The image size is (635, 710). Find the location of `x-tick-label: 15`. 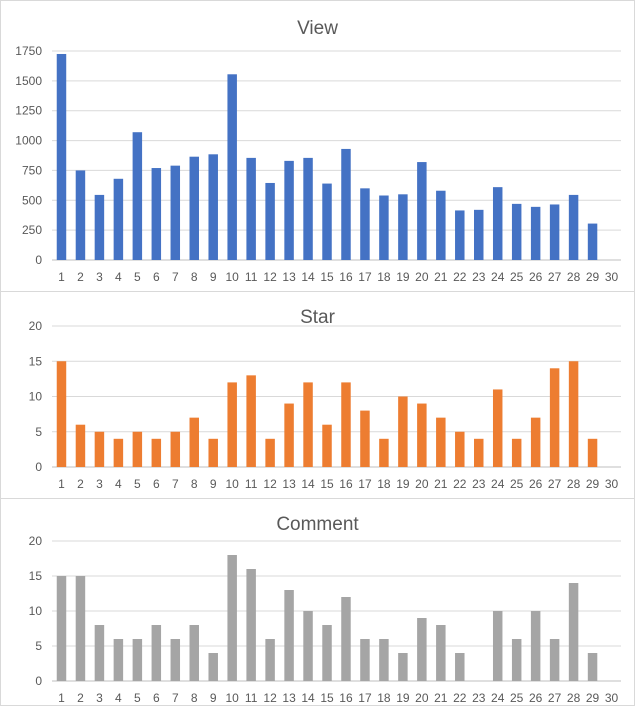

x-tick-label: 15 is located at coordinates (327, 484).